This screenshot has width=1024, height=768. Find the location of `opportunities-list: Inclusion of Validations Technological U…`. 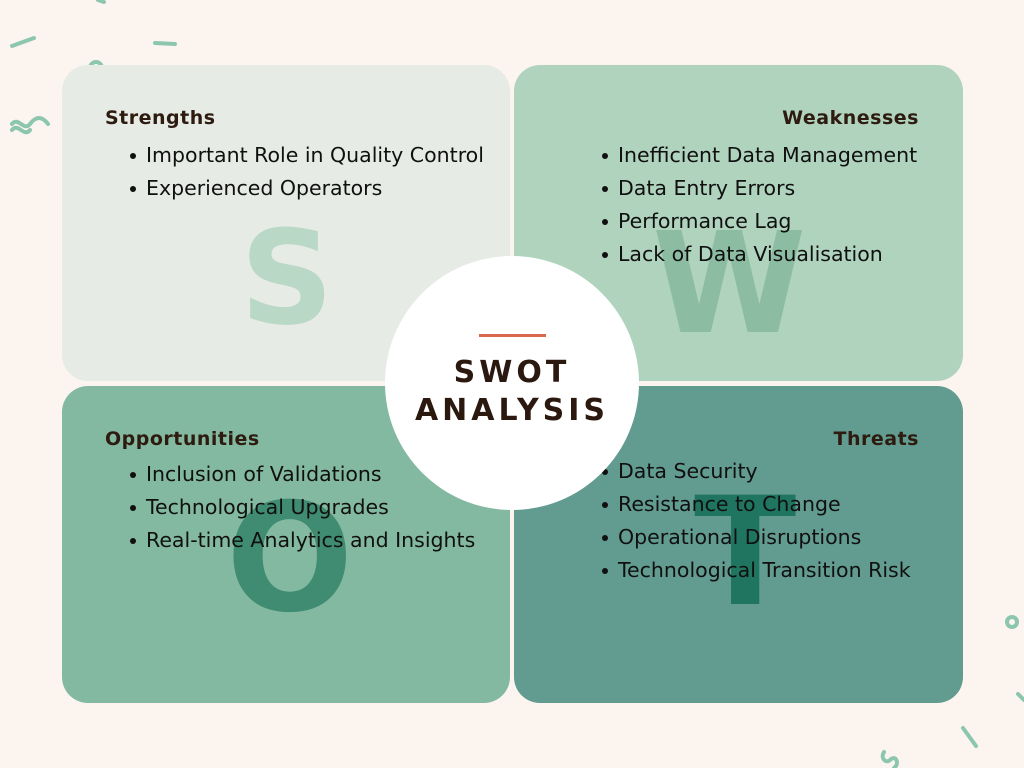

opportunities-list: Inclusion of Validations Technological U… is located at coordinates (300, 507).